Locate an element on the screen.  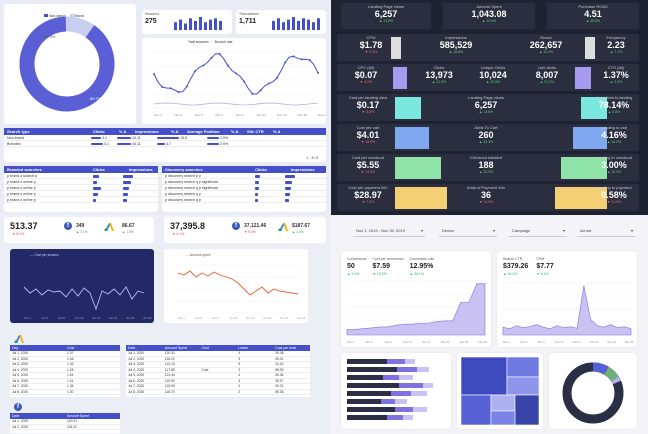
kpi-label: CTR (All) is located at coordinates (616, 67).